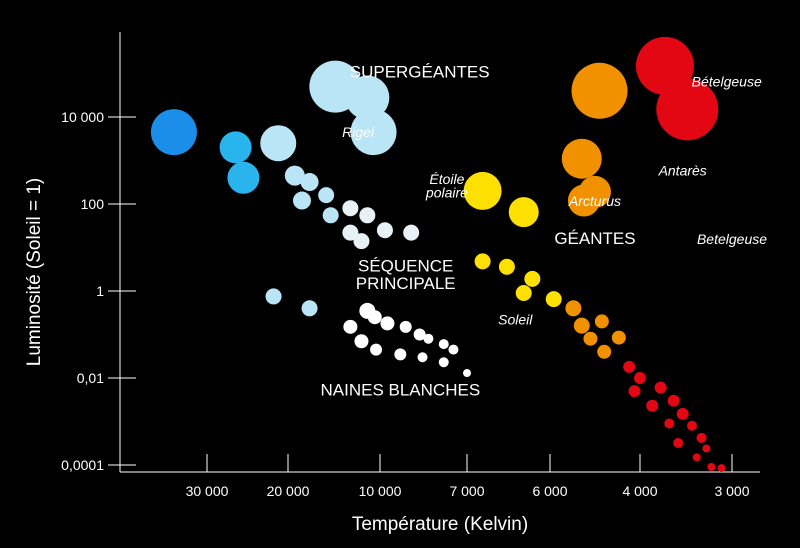  What do you see at coordinates (82, 117) in the screenshot?
I see `y-tick-label: 10 000` at bounding box center [82, 117].